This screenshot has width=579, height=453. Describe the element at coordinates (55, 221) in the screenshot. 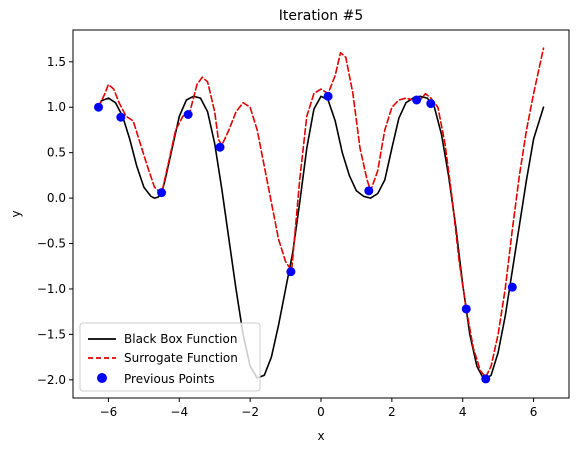

I see `y-axis: −2.0 −1.5 −1.0 −0.5 0.0 0.5 1.0 1.5` at that location.